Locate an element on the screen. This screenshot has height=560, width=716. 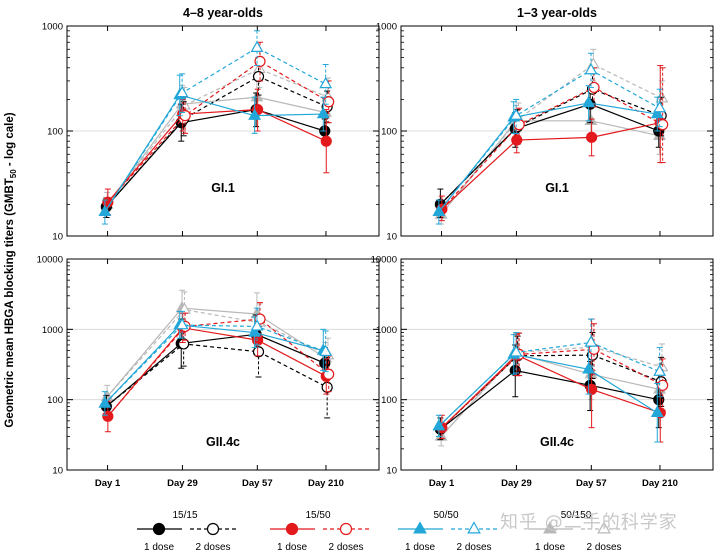
x-tick-label: Day 29 is located at coordinates (182, 483).